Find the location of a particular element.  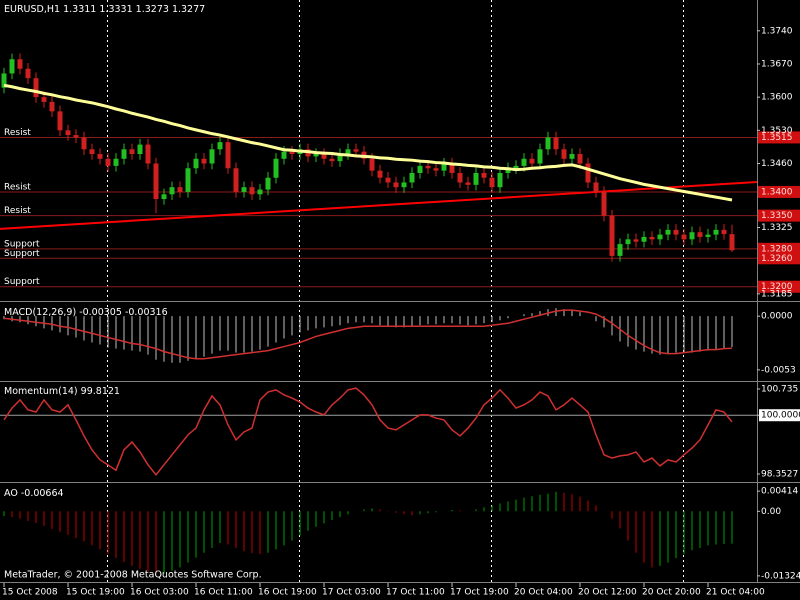

x-tick-label: 17 Oct 19:00 is located at coordinates (479, 593).